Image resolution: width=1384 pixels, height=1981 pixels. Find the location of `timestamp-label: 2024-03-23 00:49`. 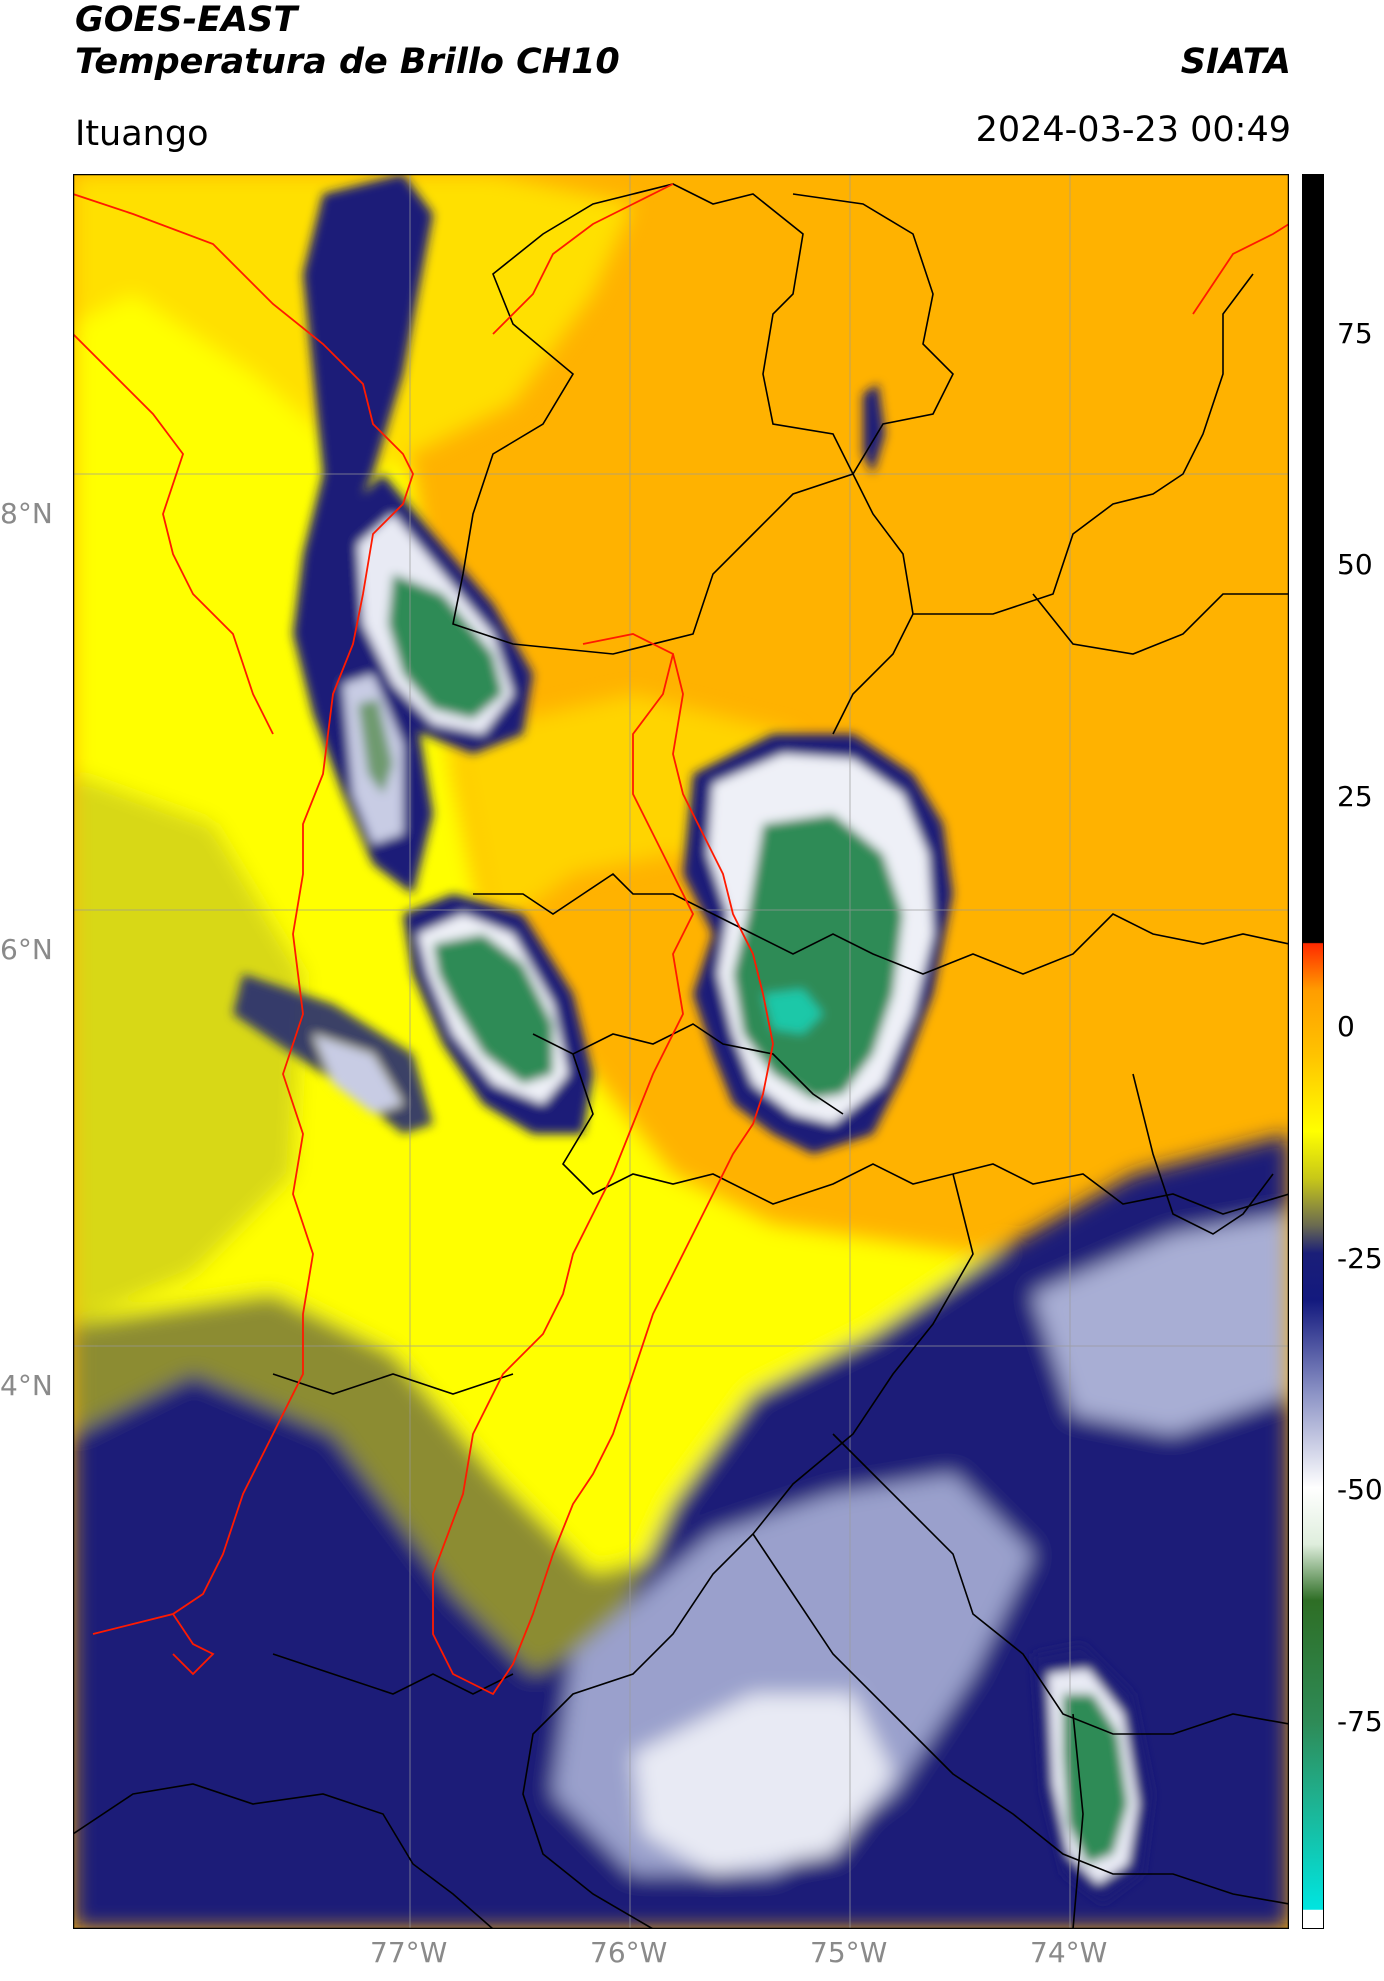

timestamp-label: 2024-03-23 00:49 is located at coordinates (1133, 130).